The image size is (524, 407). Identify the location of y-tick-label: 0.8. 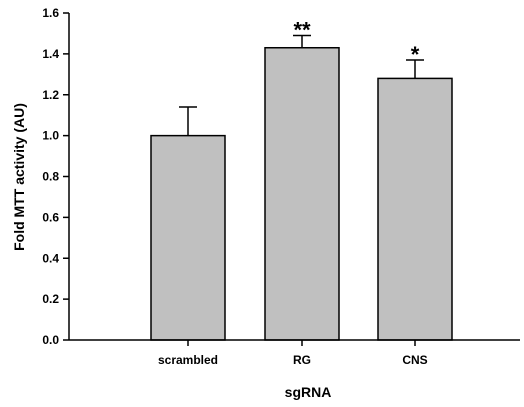
(50, 177).